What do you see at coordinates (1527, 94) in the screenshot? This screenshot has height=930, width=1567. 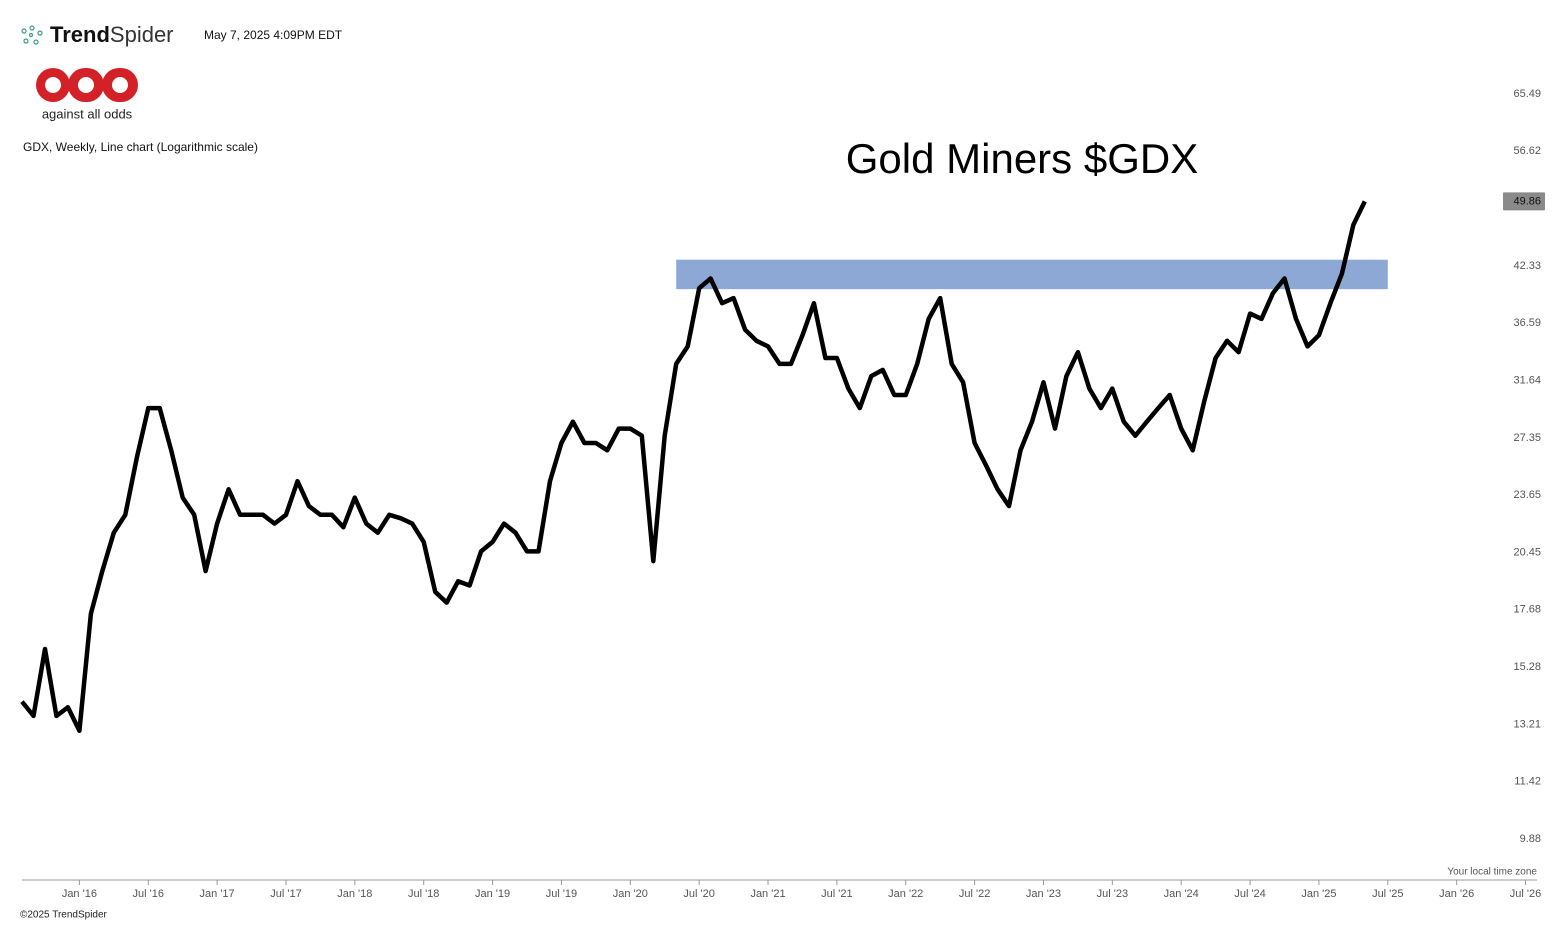 I see `y-tick-label: 65.49` at bounding box center [1527, 94].